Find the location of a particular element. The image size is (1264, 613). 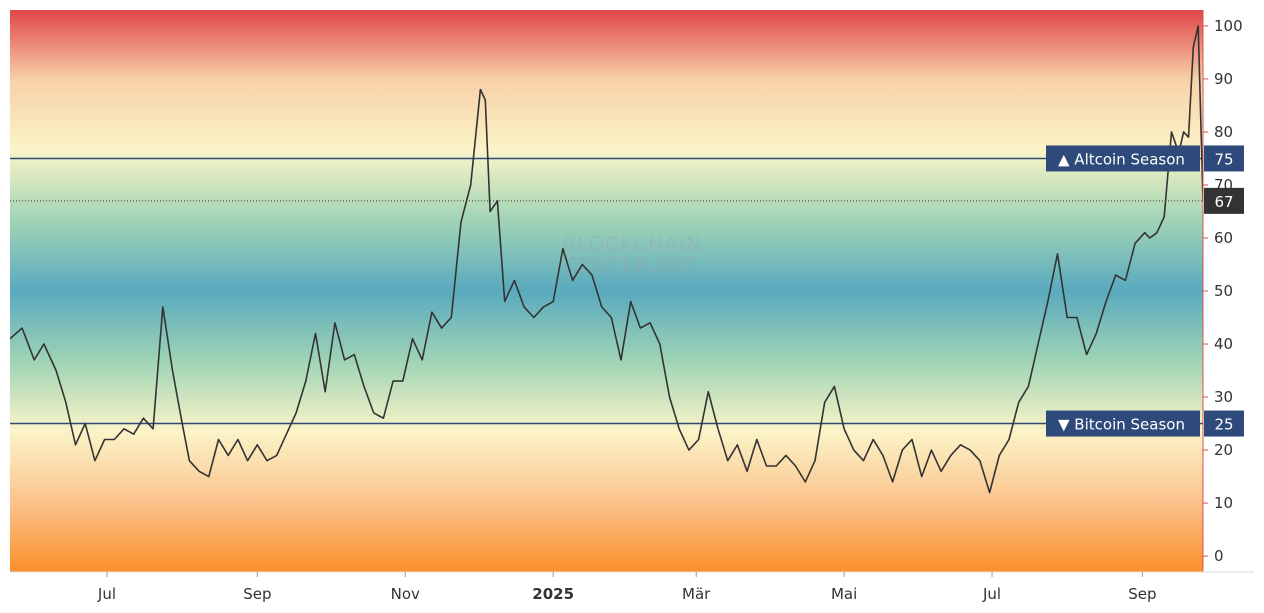

current-value-badge: 67 is located at coordinates (1224, 200).